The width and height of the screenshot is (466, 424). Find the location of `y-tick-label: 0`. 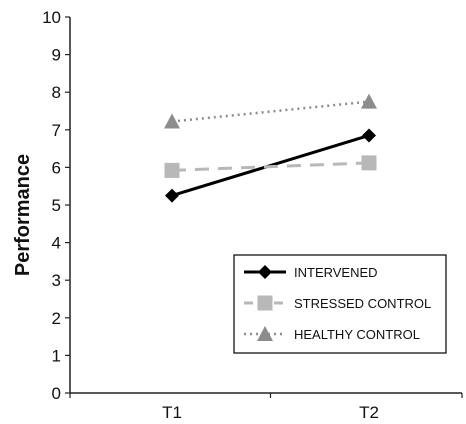

y-tick-label: 0 is located at coordinates (56, 393).